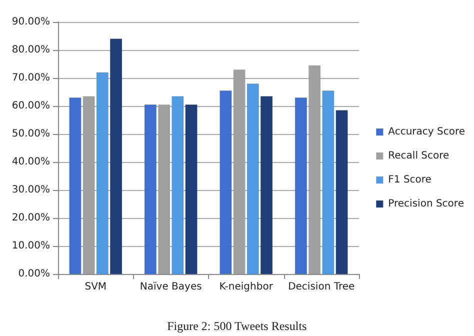 The image size is (474, 336). What do you see at coordinates (95, 287) in the screenshot?
I see `x-tick-label: SVM` at bounding box center [95, 287].